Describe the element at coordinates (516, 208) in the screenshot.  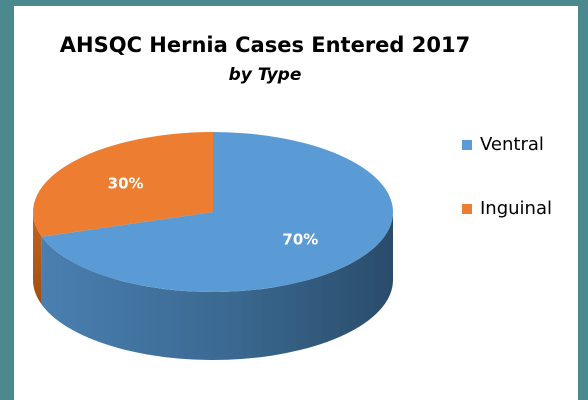
I see `legend-label: Inguinal` at that location.